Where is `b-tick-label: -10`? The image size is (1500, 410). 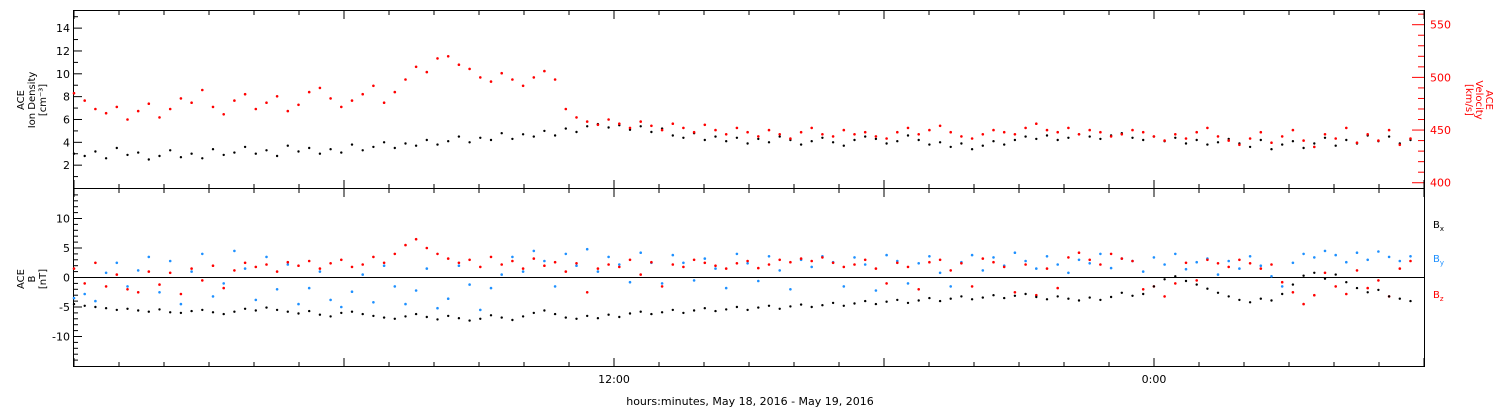
b-tick-label: -10 is located at coordinates (61, 337).